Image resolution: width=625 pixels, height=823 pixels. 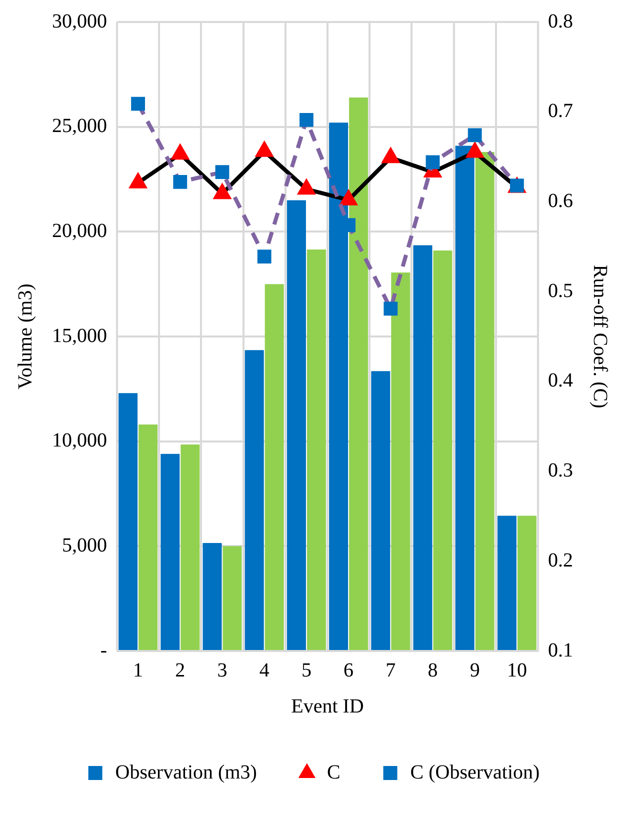 What do you see at coordinates (560, 21) in the screenshot?
I see `y2-tick-label: 0.8` at bounding box center [560, 21].